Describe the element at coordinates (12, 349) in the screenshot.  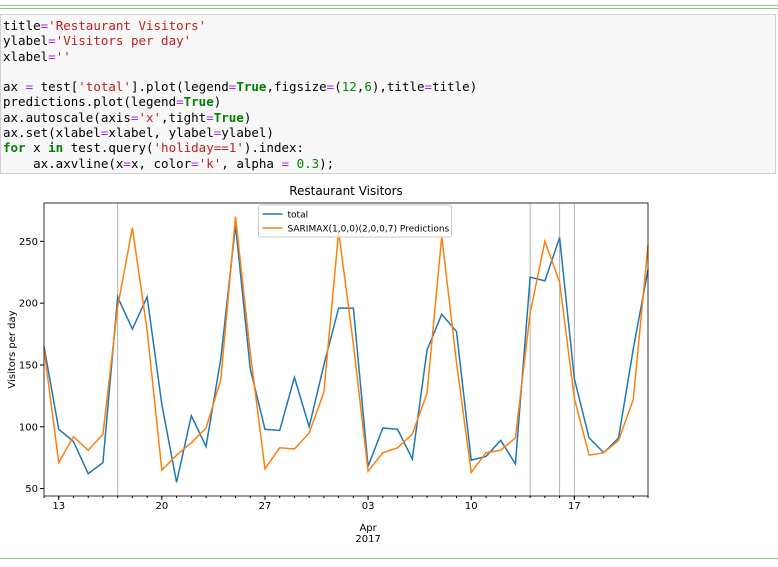
I see `y-axis-label: Visitors per day` at that location.